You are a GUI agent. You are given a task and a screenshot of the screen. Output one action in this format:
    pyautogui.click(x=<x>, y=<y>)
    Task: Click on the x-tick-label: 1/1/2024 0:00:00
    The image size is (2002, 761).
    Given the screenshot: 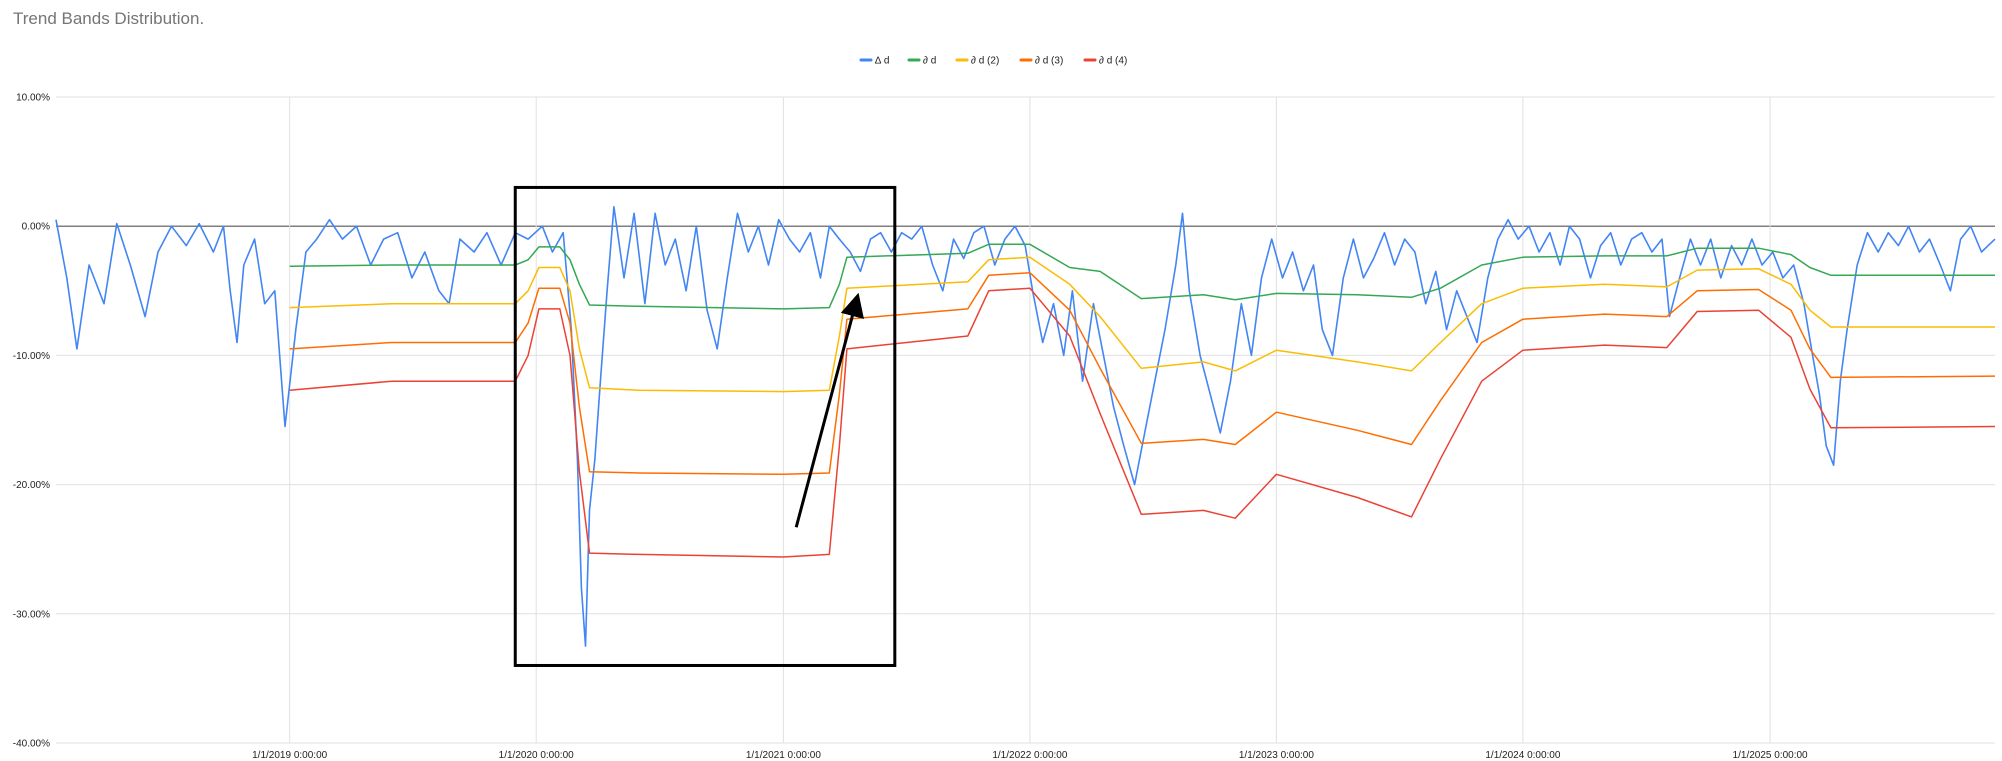 What is the action you would take?
    pyautogui.click(x=1523, y=755)
    